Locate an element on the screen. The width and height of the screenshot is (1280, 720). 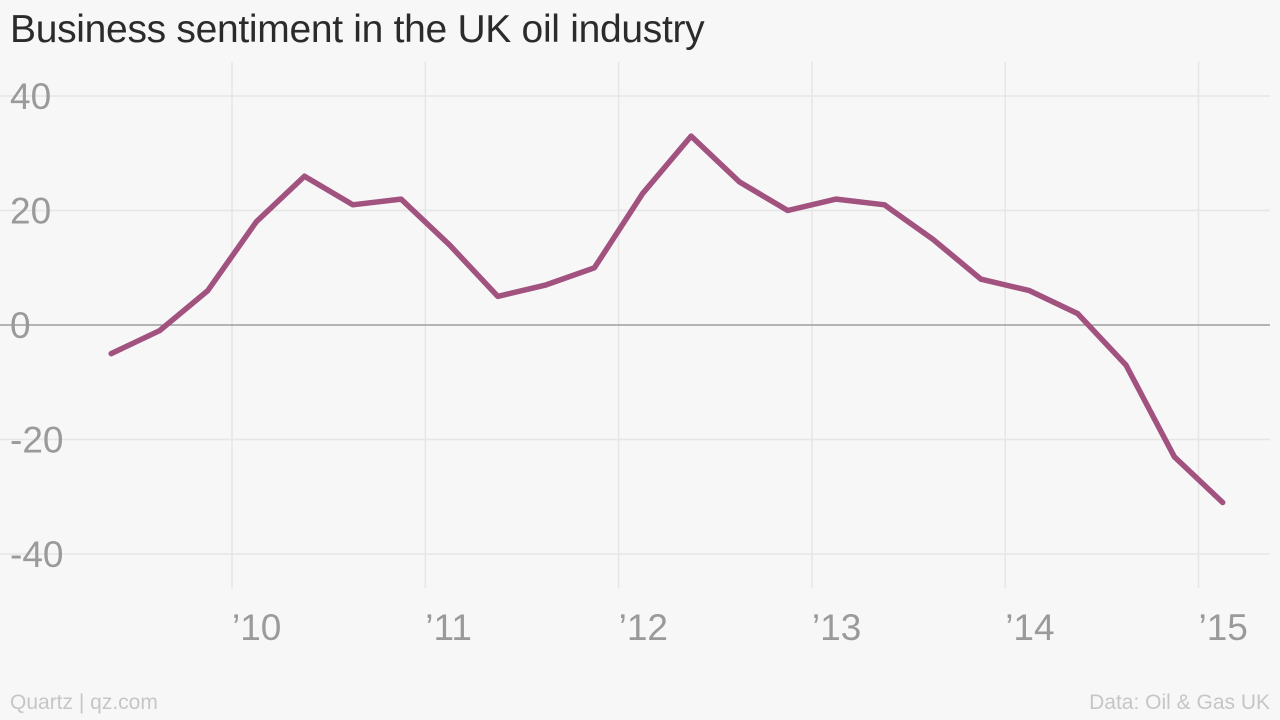
x-tick-label: ’13 is located at coordinates (836, 627).